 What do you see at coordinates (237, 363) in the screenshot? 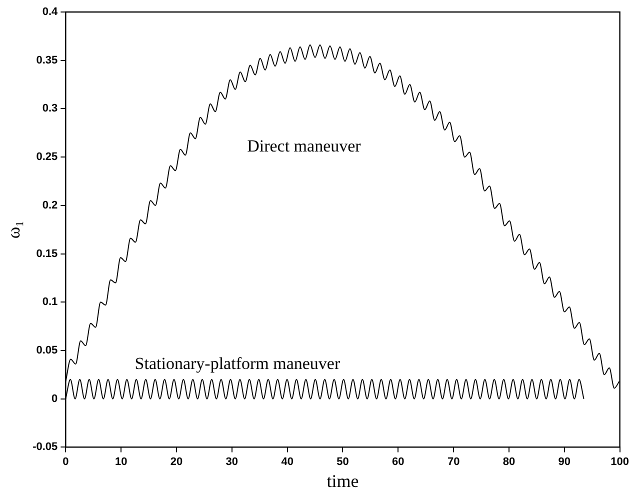
I see `series-label: Stationary-platform maneuver` at bounding box center [237, 363].